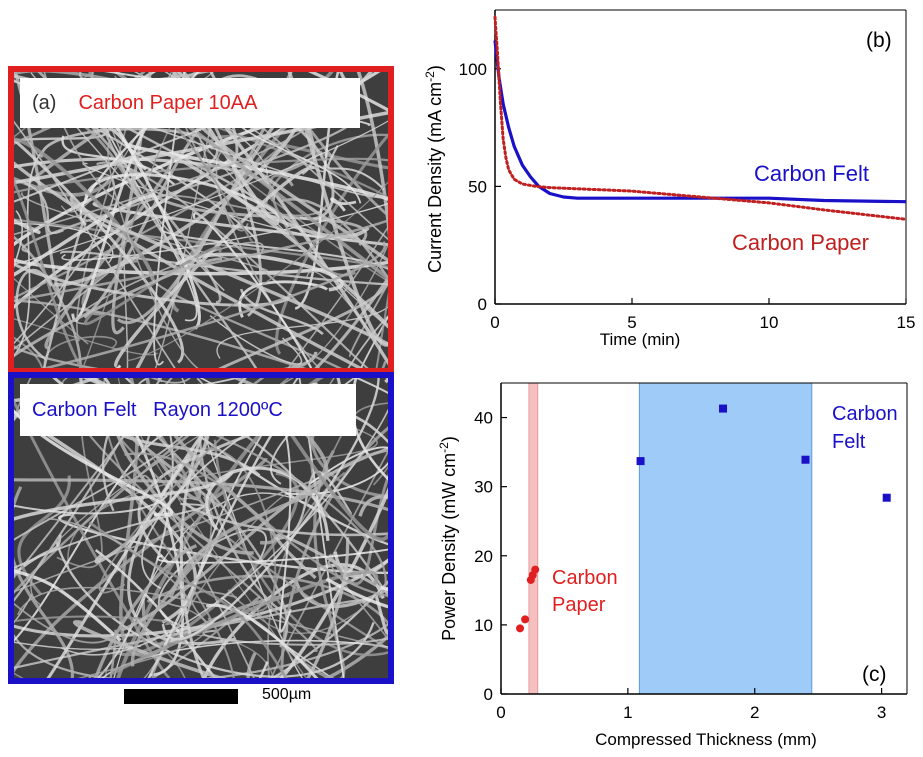 The height and width of the screenshot is (757, 923). What do you see at coordinates (585, 578) in the screenshot?
I see `chart-c-series-label-carbon-paper-line1: Carbon` at bounding box center [585, 578].